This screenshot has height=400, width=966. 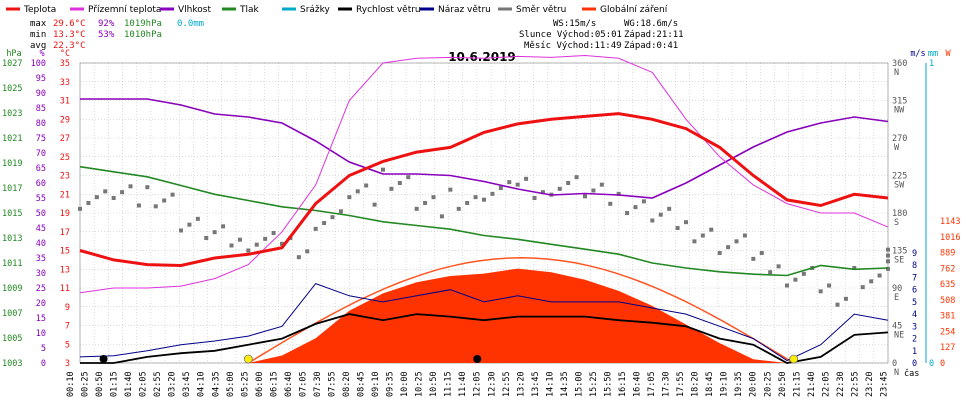 What do you see at coordinates (144, 384) in the screenshot?
I see `x-tick: 02:05` at bounding box center [144, 384].